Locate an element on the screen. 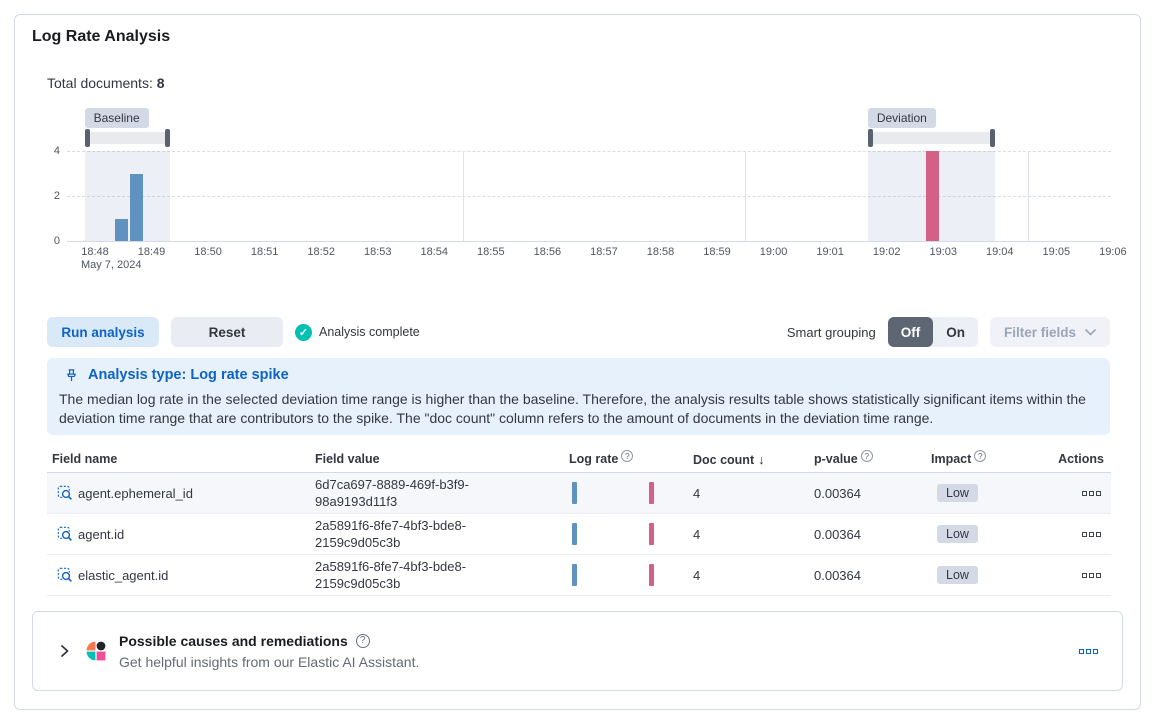 Image resolution: width=1155 pixels, height=719 pixels. x-axis-tick-label: 18:57 is located at coordinates (604, 252).